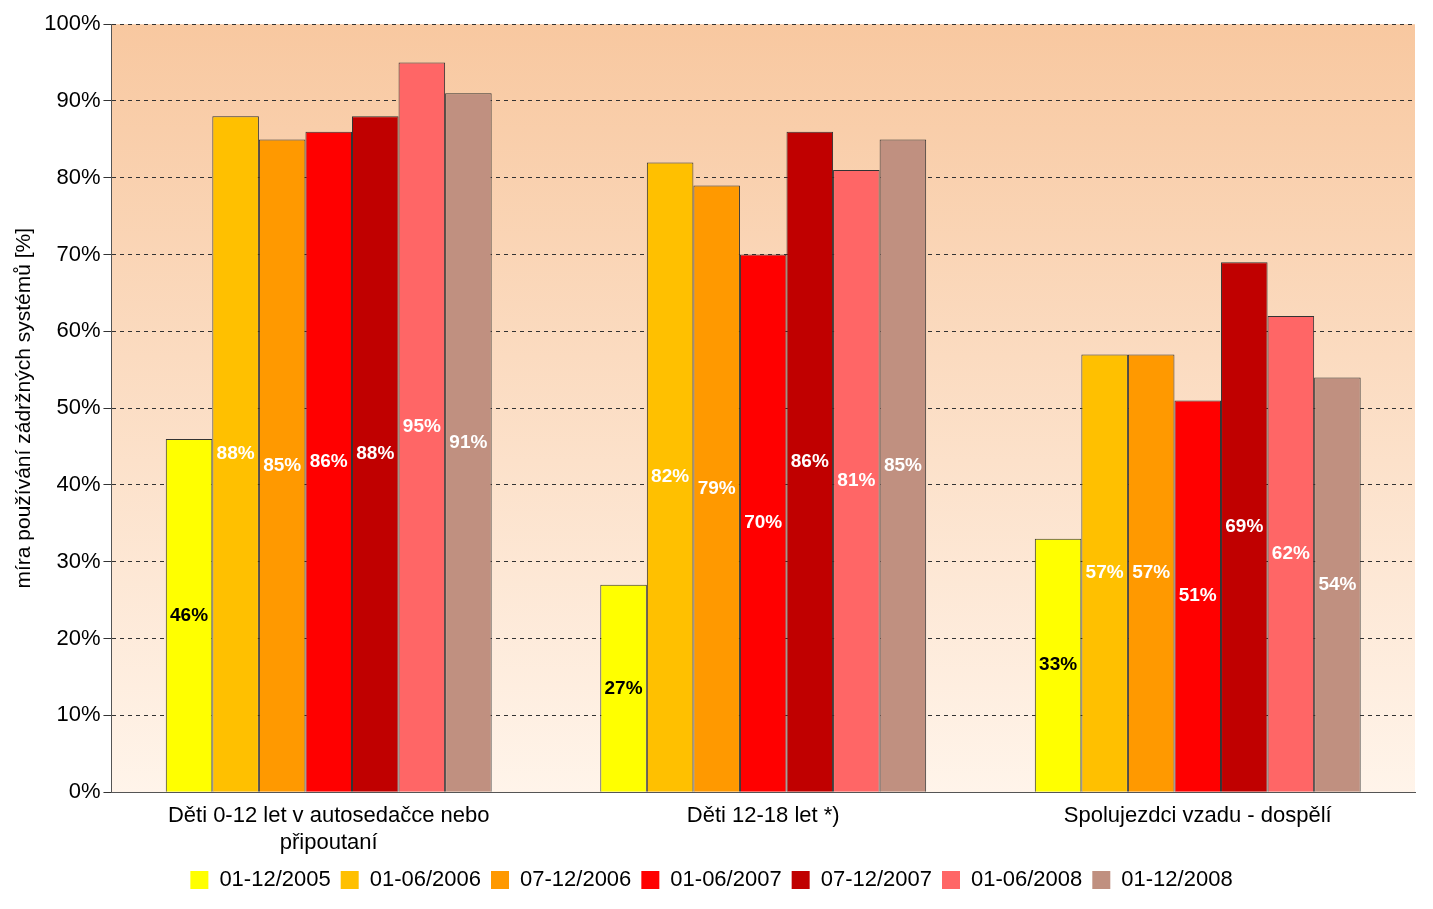 The height and width of the screenshot is (909, 1433). What do you see at coordinates (189, 614) in the screenshot?
I see `data-label: 46%` at bounding box center [189, 614].